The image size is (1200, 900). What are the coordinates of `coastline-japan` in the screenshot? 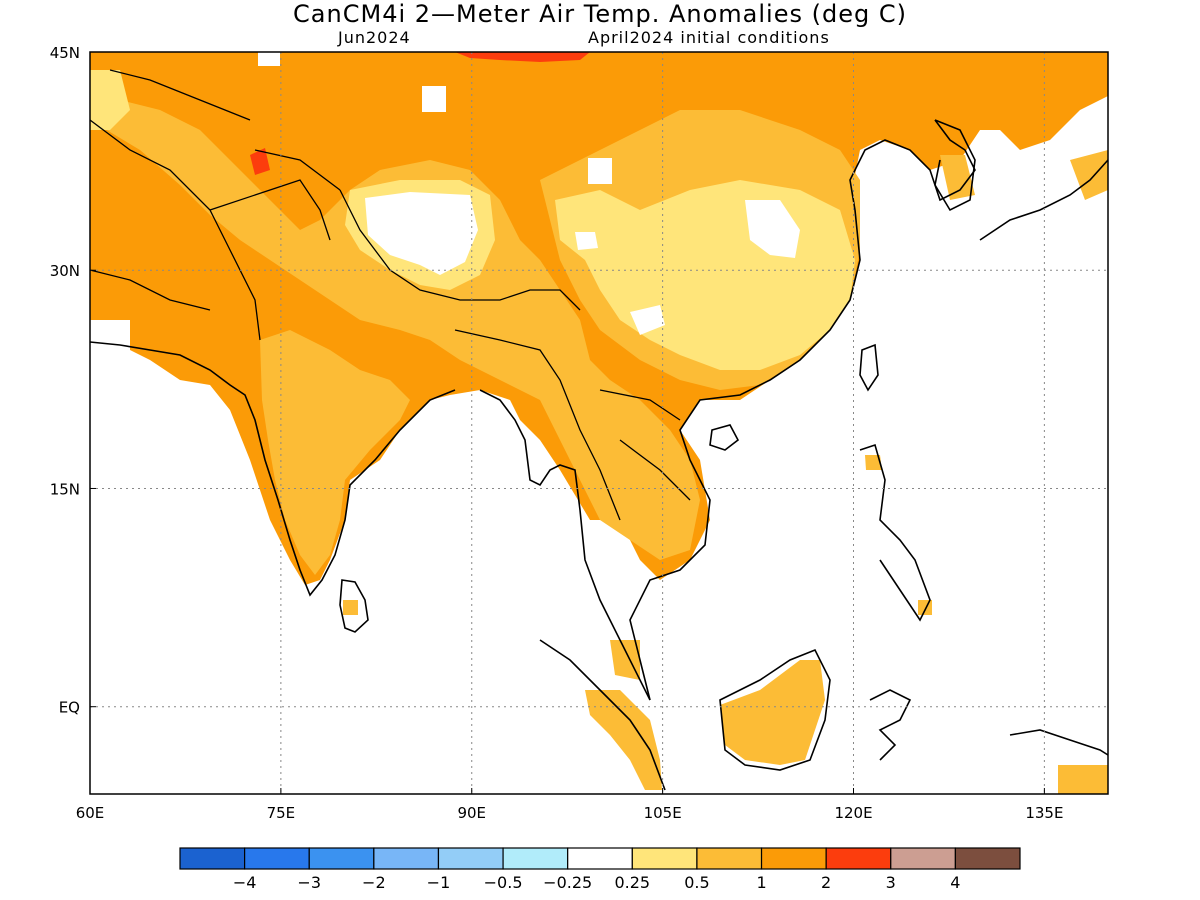 It's located at (1044, 200).